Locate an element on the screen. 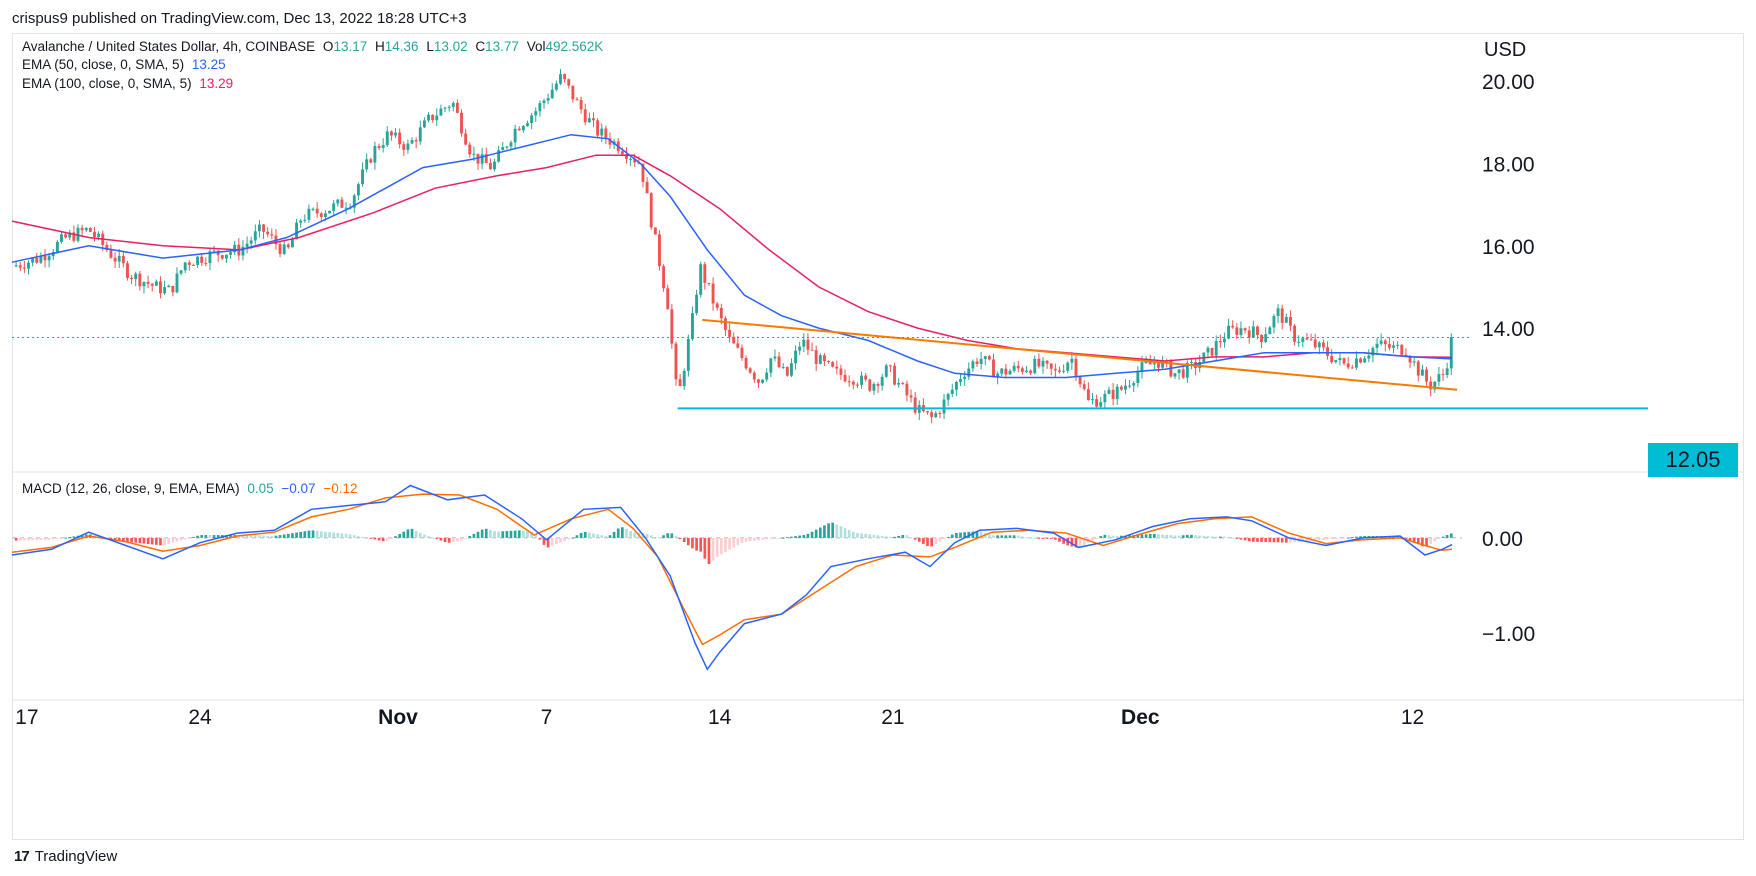  time-tick-label: 21 is located at coordinates (892, 717).